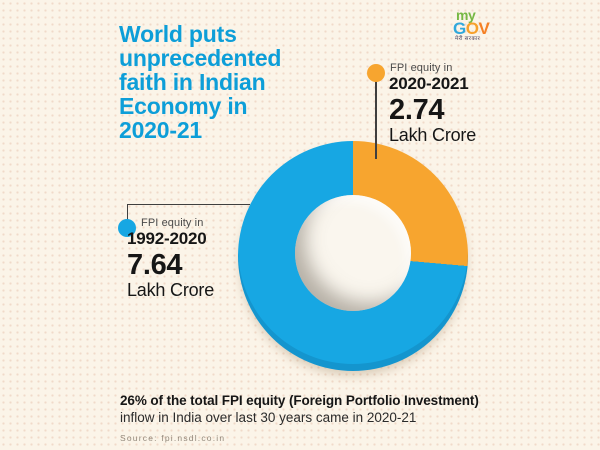 The width and height of the screenshot is (600, 450). Describe the element at coordinates (429, 83) in the screenshot. I see `callout-period-2020-2021: 2020-2021` at that location.